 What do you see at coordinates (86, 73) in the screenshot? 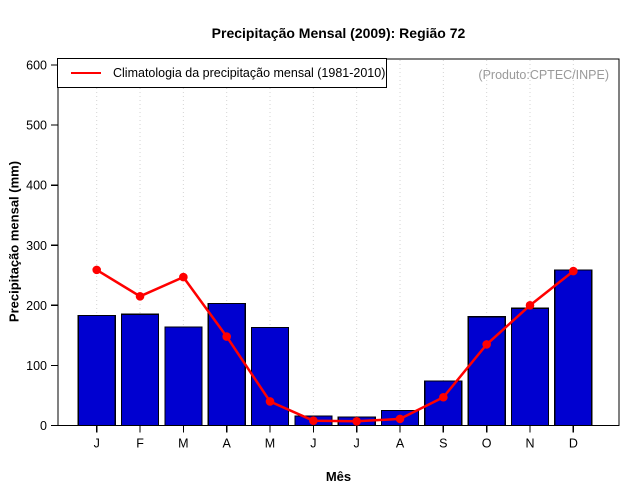
I see `legend-line-swatch` at bounding box center [86, 73].